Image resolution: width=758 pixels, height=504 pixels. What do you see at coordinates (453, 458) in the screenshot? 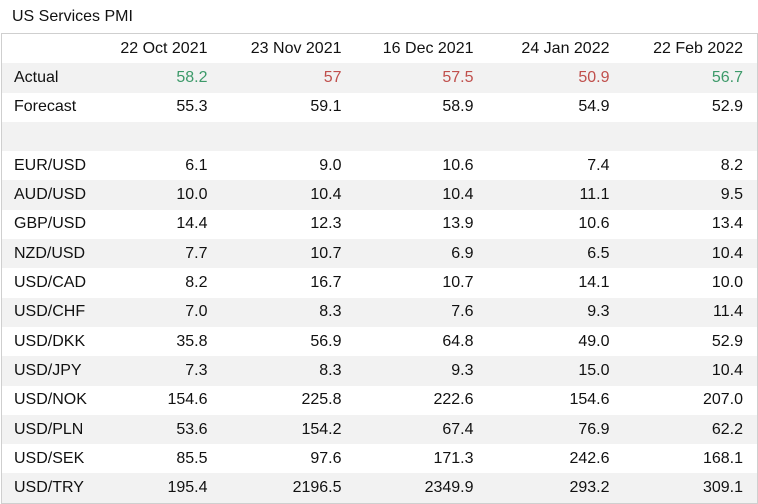
I see `table-cell: 171.3` at bounding box center [453, 458].